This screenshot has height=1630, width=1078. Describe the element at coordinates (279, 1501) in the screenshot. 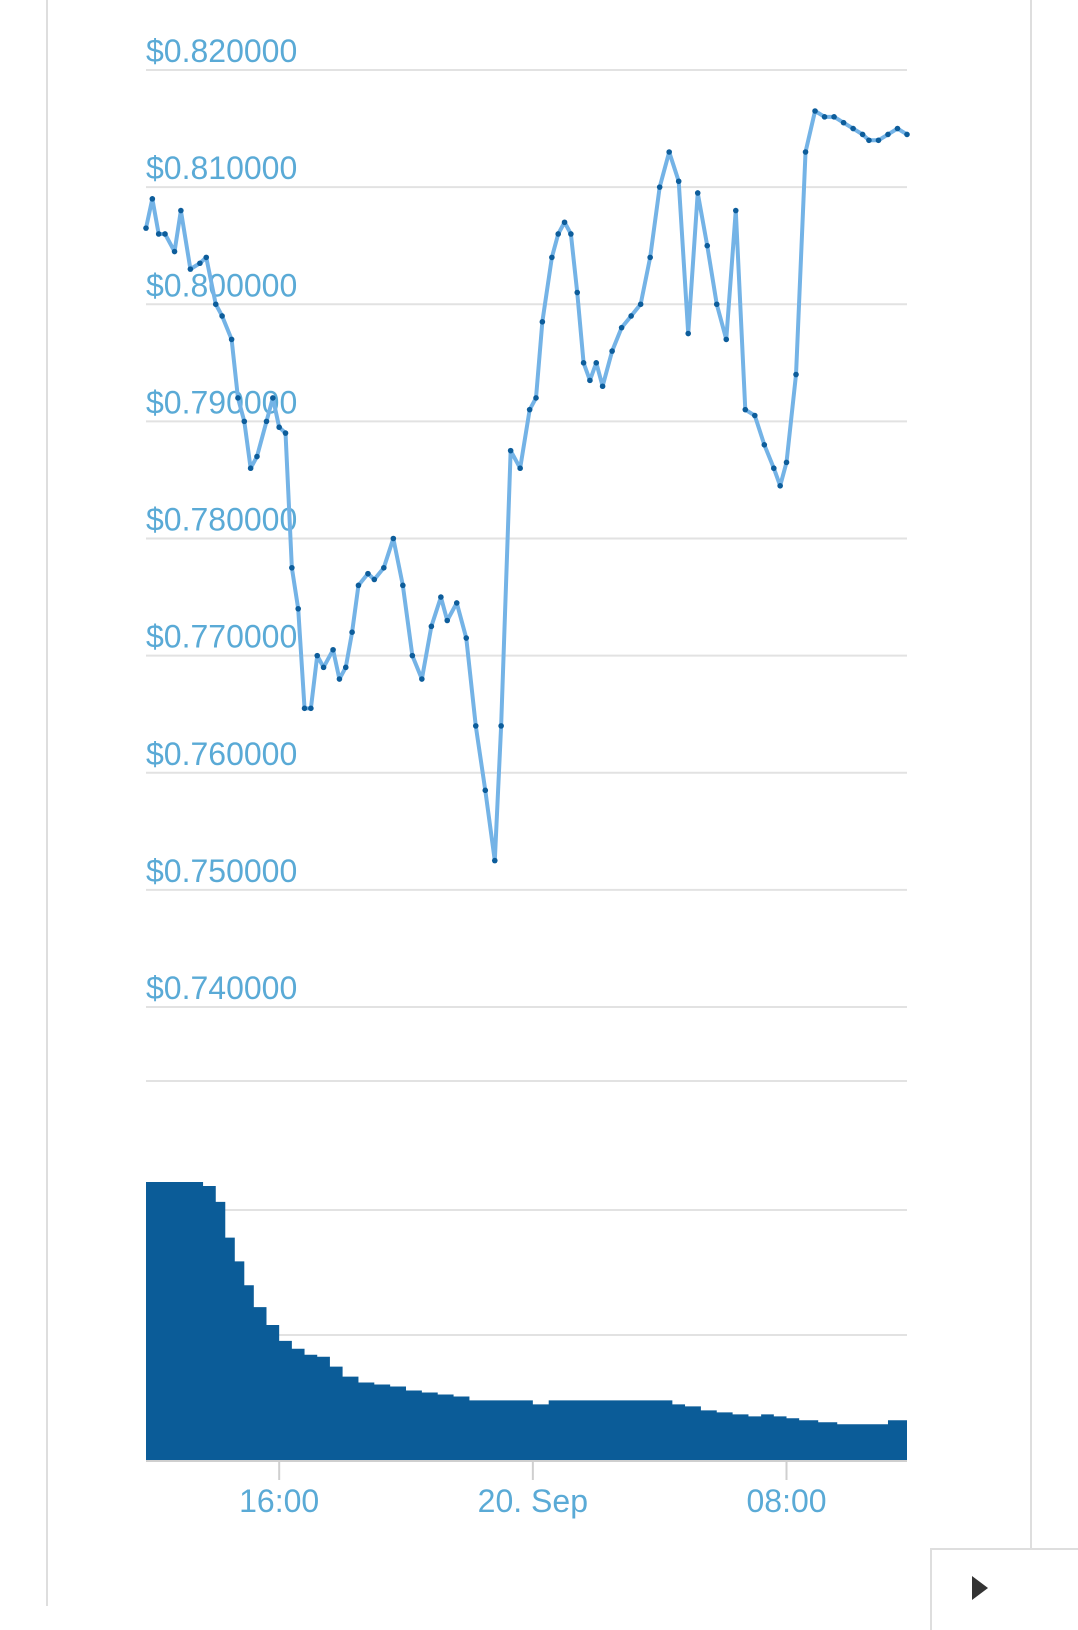

I see `x-tick-label: 16:00` at that location.